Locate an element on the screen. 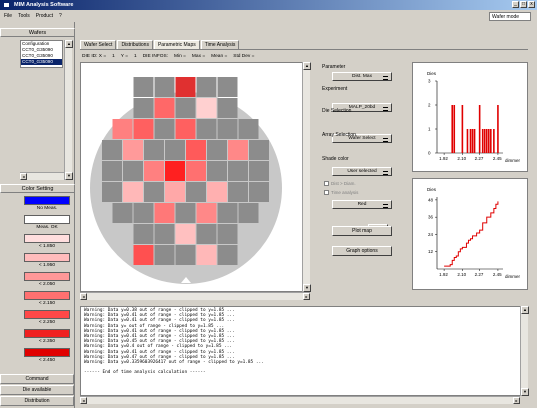  distribution-button: Distribution is located at coordinates (37, 401).